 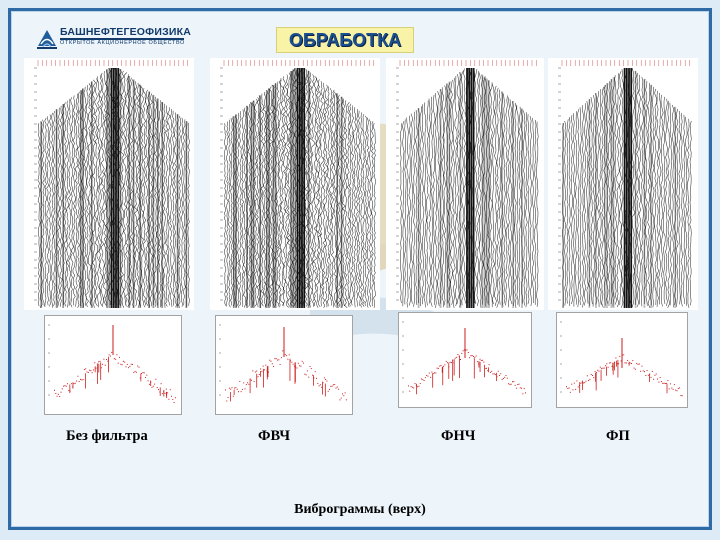 What do you see at coordinates (458, 436) in the screenshot?
I see `panel-label-lpf: ФНЧ` at bounding box center [458, 436].